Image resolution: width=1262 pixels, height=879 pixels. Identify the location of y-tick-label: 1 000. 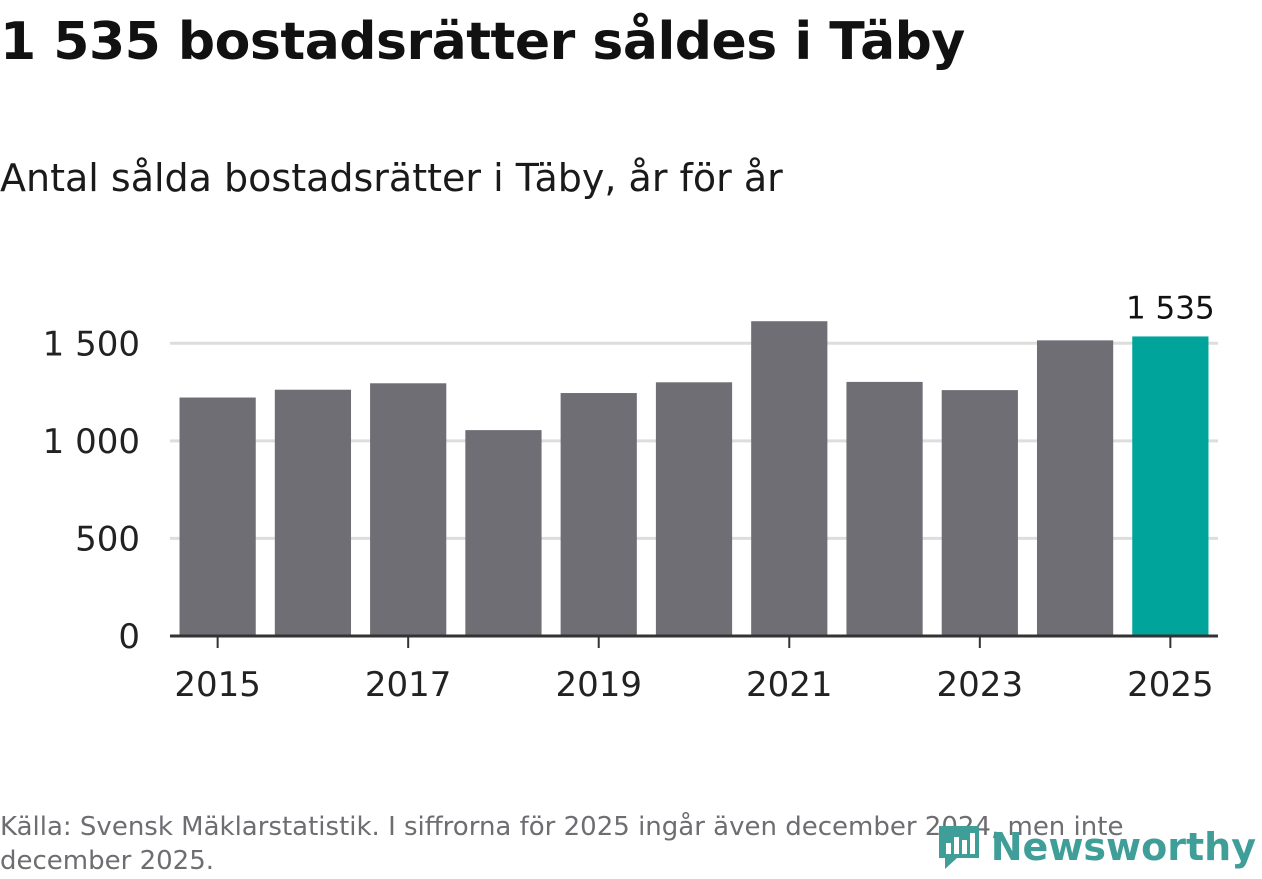
(91, 442).